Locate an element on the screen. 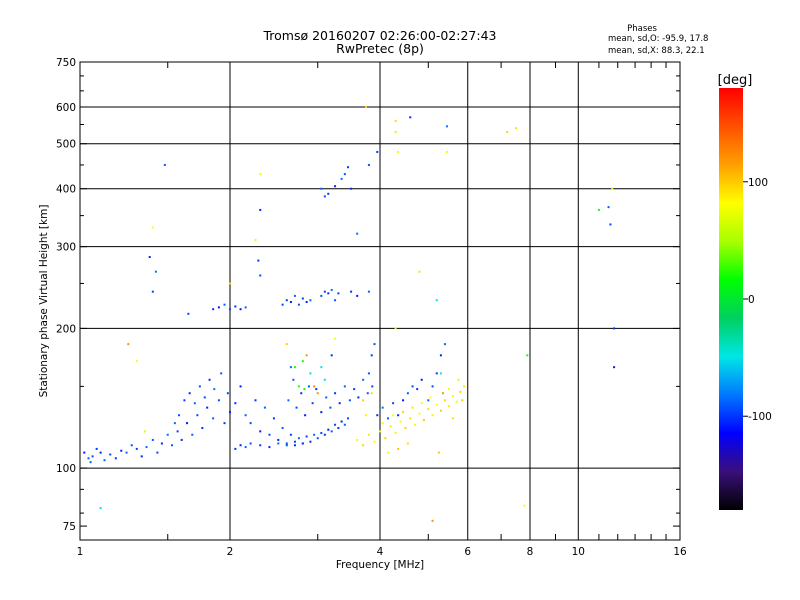  y-tick-label: 750 is located at coordinates (66, 63).